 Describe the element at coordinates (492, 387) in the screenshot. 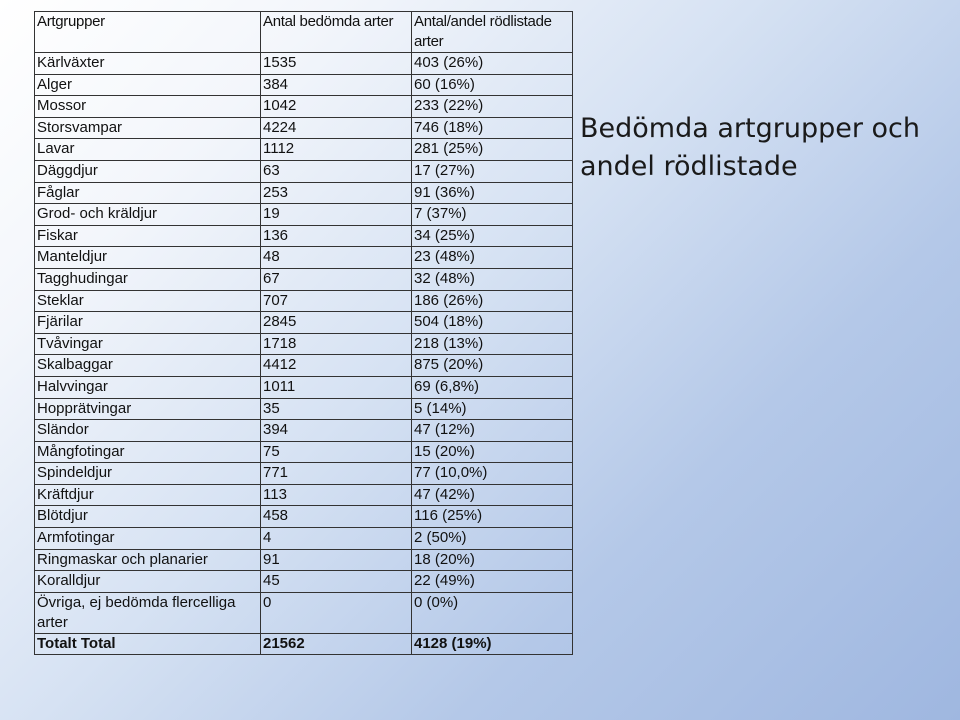

I see `cell-andel-rodlistade: 69 (6,8%)` at that location.